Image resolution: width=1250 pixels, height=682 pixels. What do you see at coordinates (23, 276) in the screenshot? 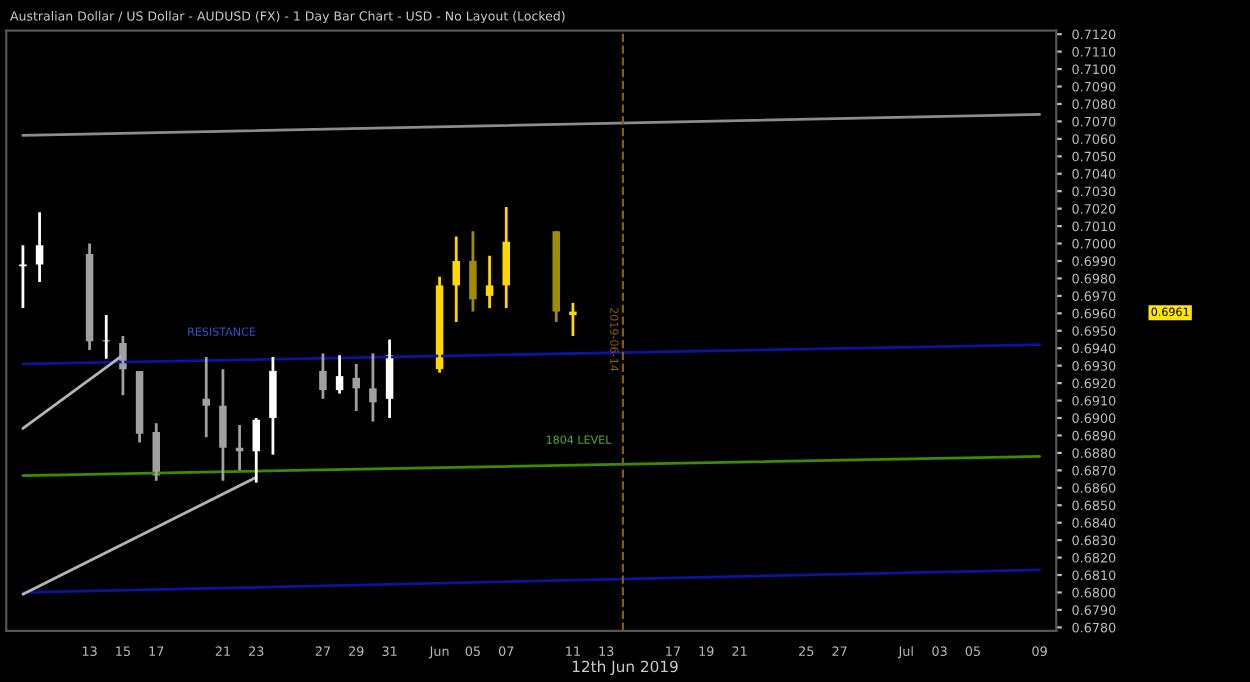
I see `candlestick` at bounding box center [23, 276].